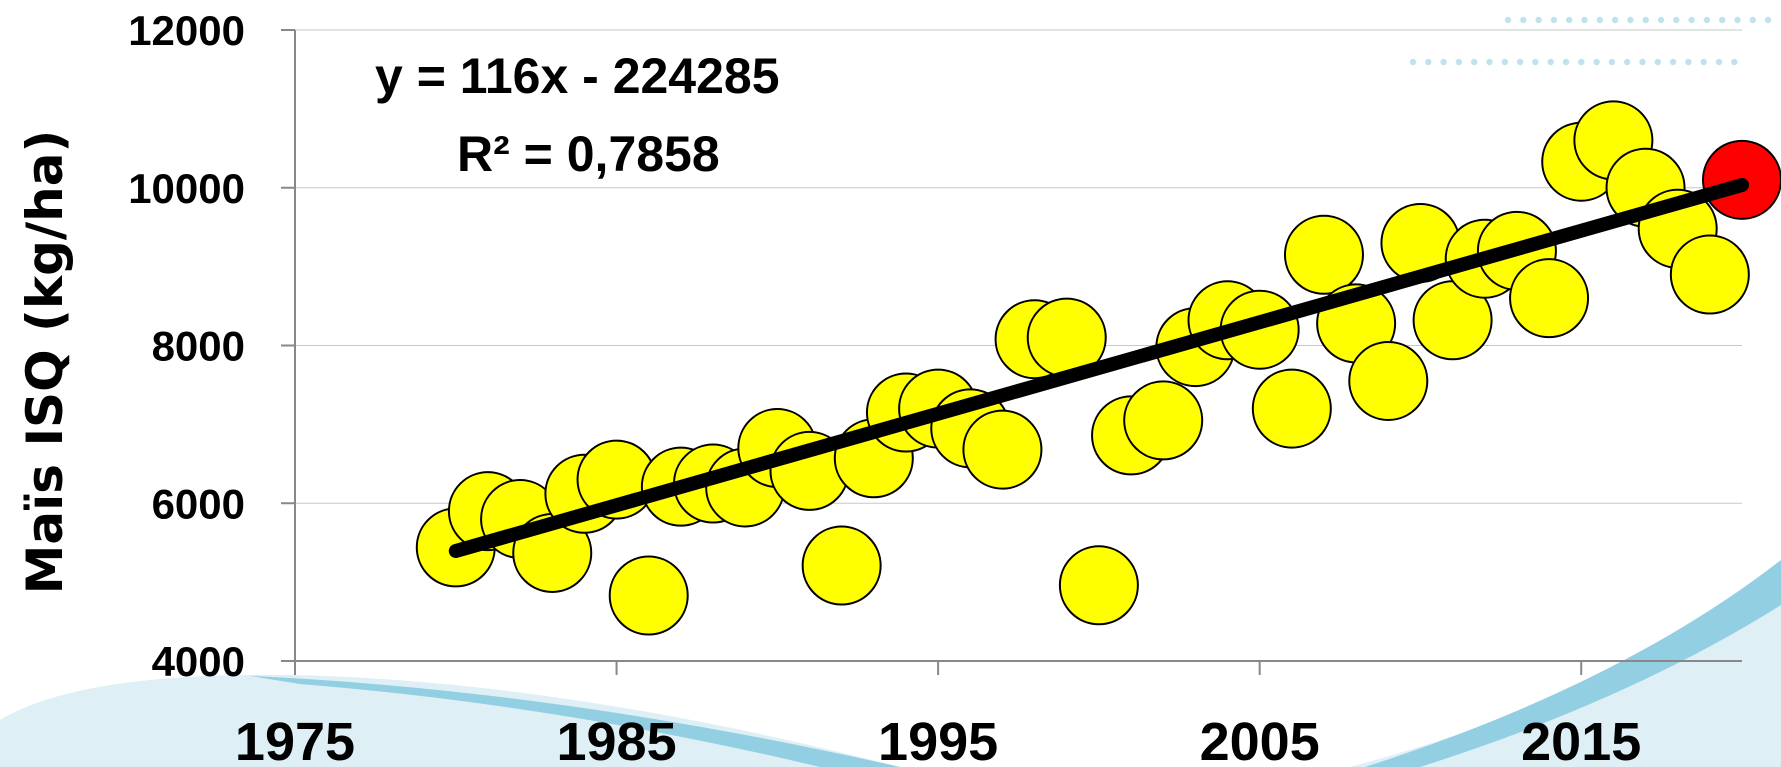 The image size is (1781, 767). Describe the element at coordinates (648, 595) in the screenshot. I see `data-point-1986` at that location.